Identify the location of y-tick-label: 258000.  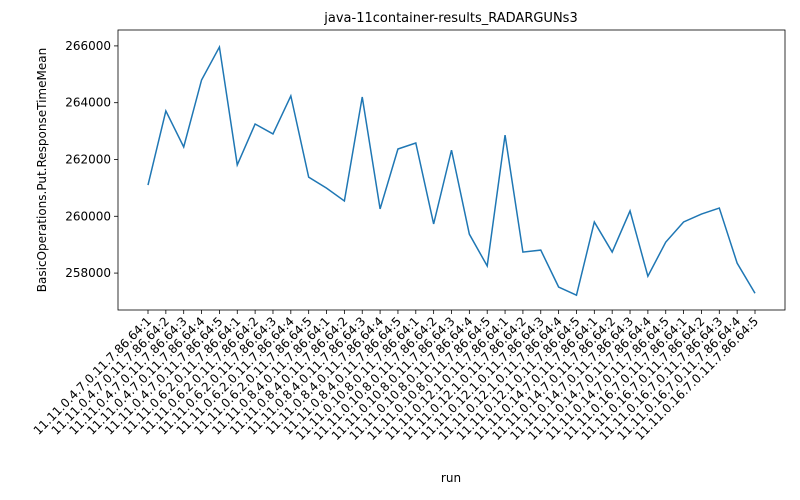
(88, 273).